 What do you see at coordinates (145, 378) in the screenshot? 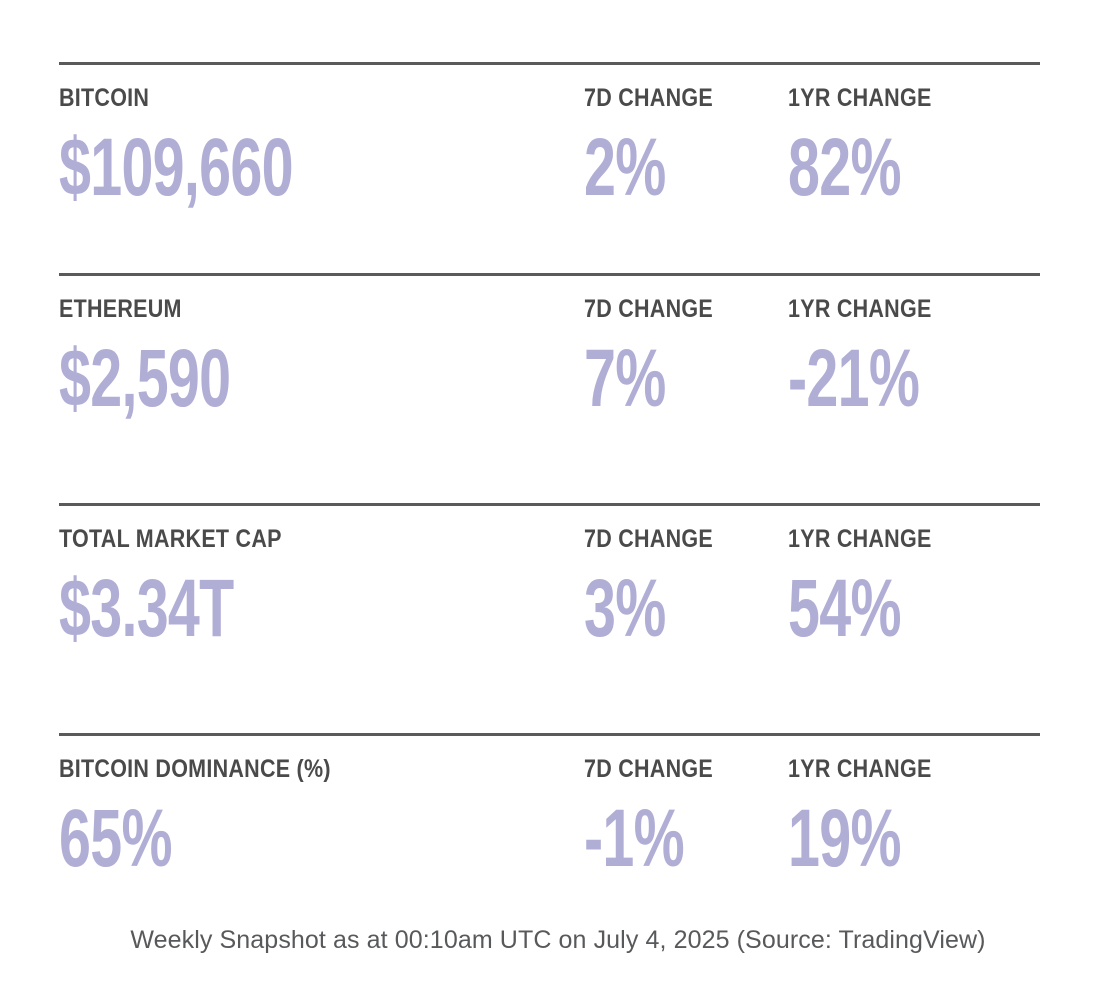
I see `metric-value: $2,590` at bounding box center [145, 378].